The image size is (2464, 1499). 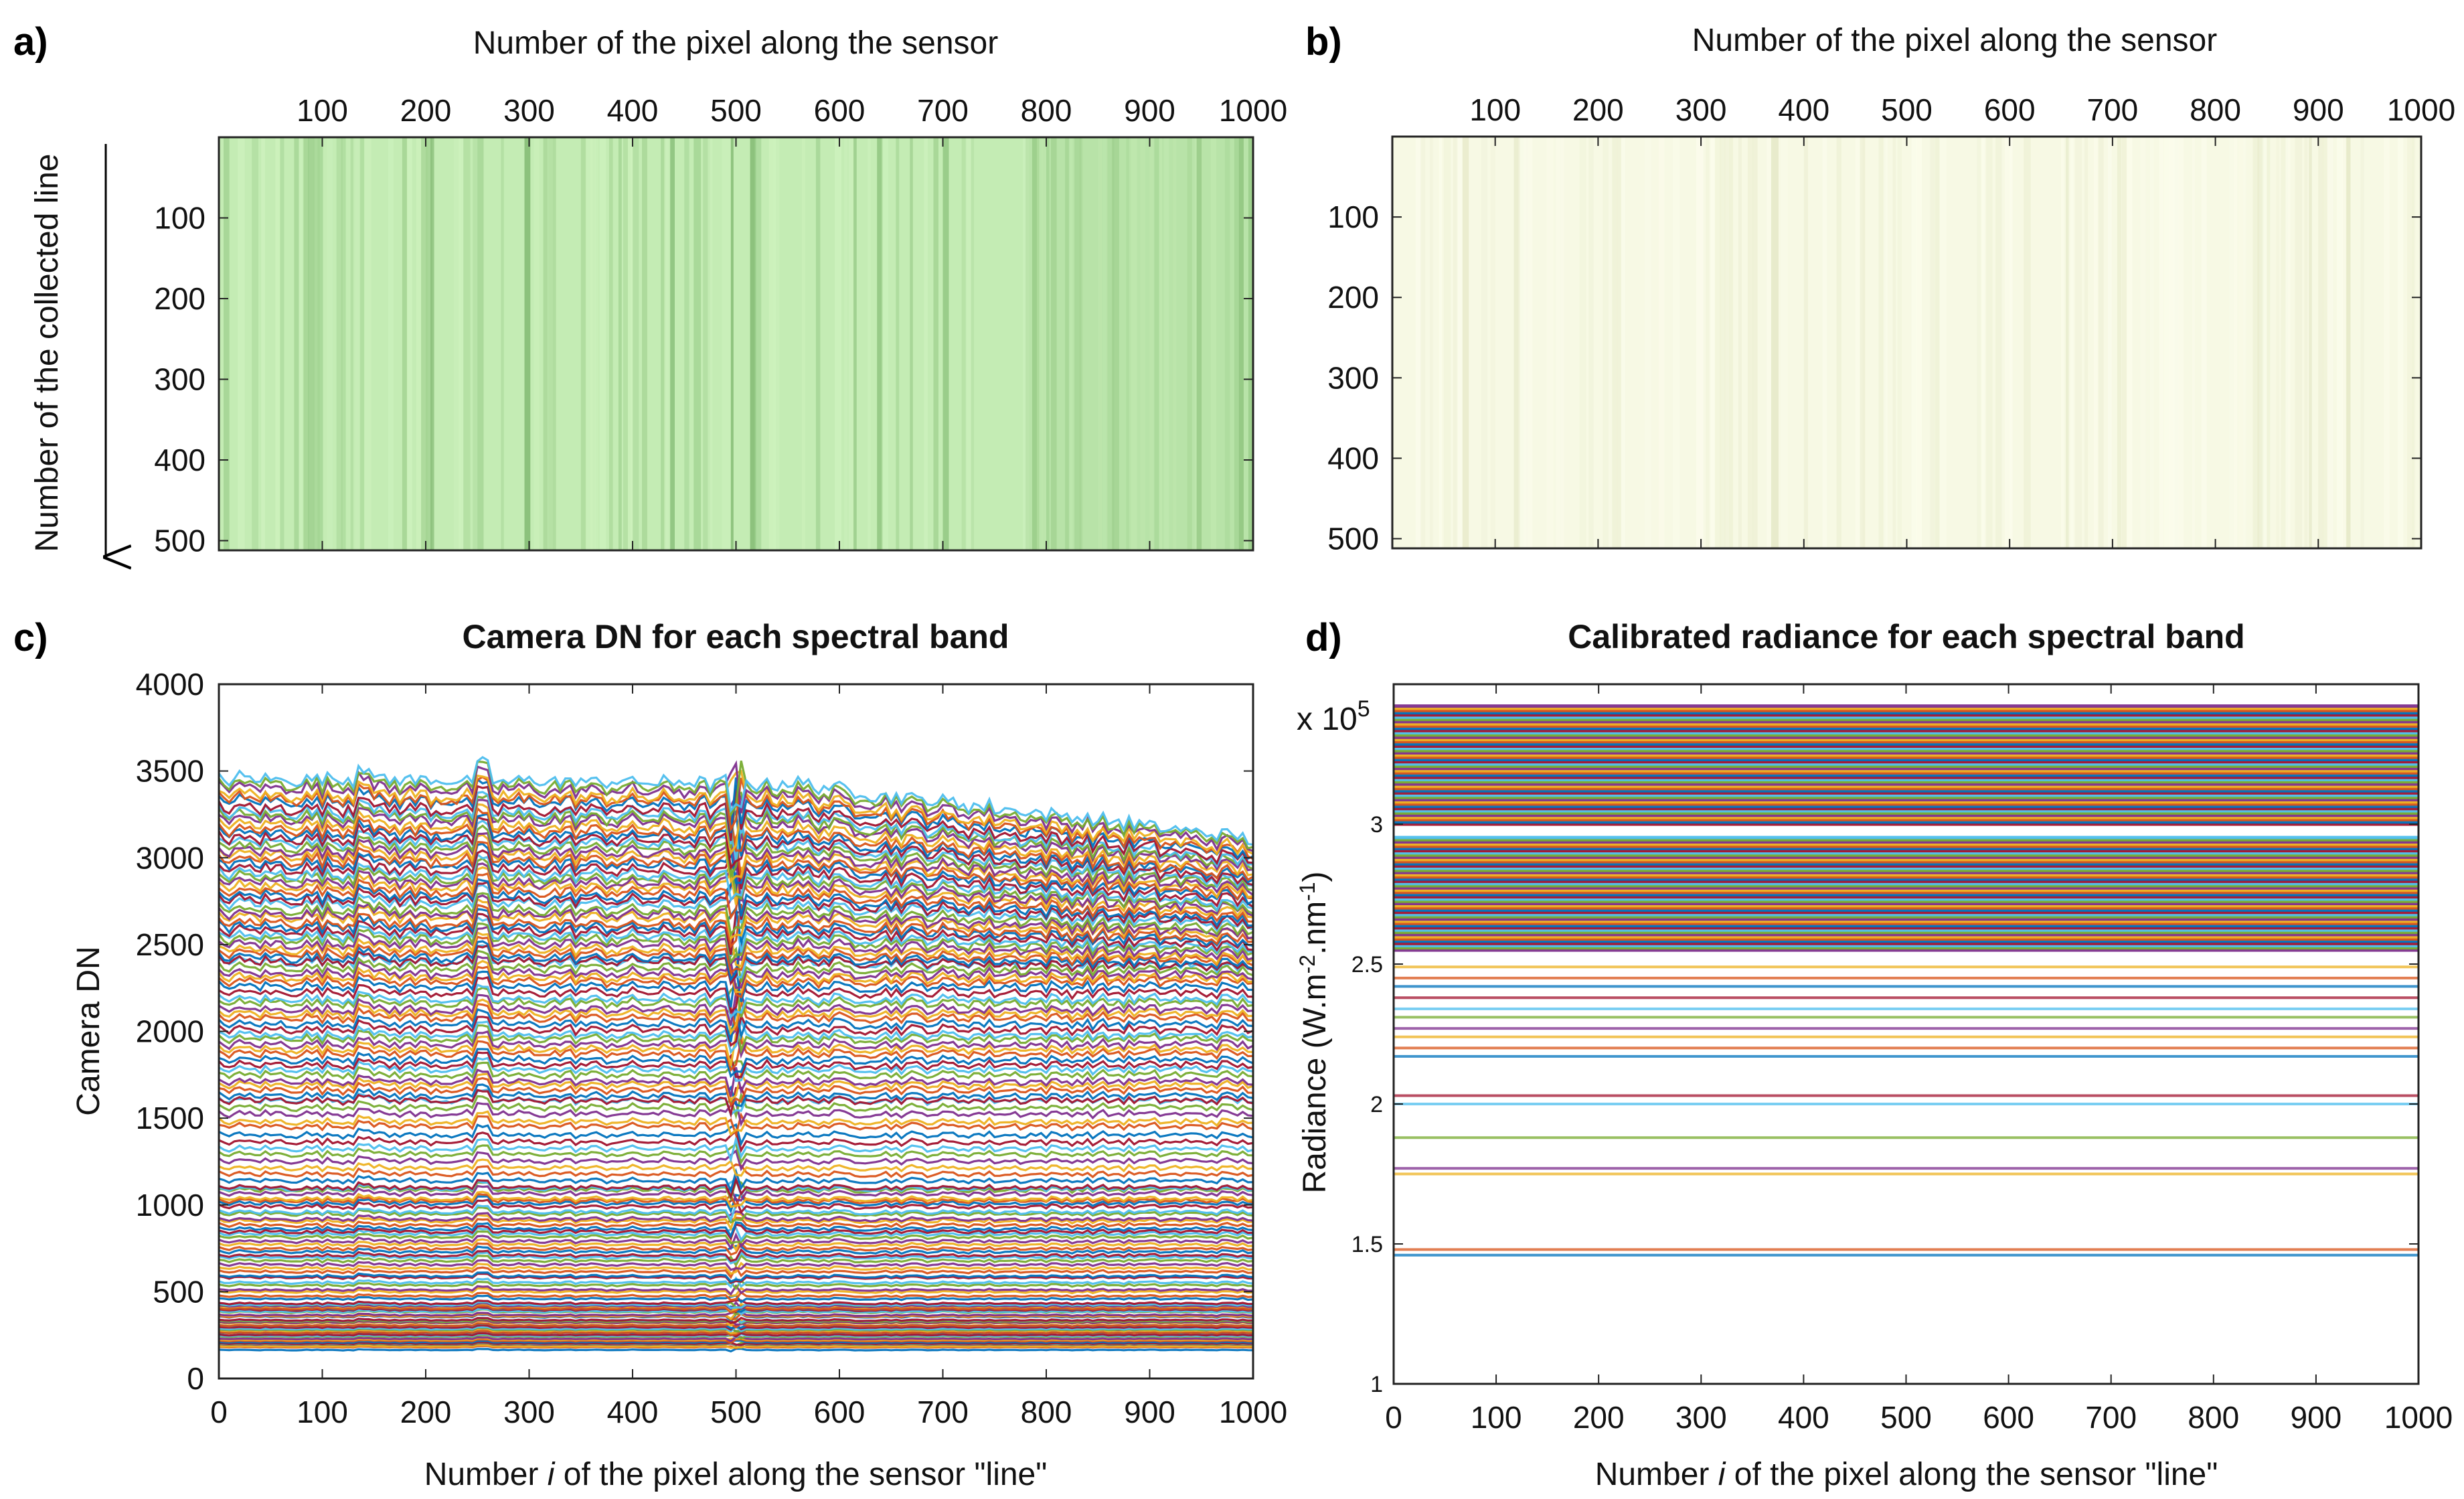 I want to click on panel-d-y-axis-title: Radiance (W.m-2.nm-1), so click(x=1314, y=1032).